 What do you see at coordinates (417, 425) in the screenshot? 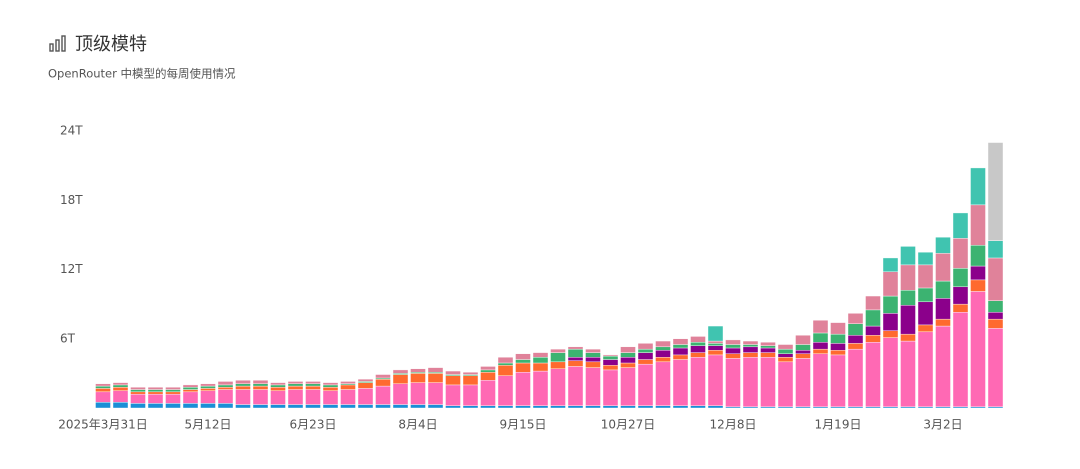
I see `x-tick-label: 8月4日` at bounding box center [417, 425].